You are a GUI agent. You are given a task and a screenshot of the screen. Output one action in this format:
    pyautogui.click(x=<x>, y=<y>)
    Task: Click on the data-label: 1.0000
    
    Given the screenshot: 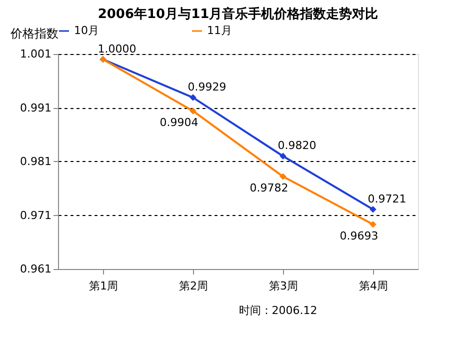 What is the action you would take?
    pyautogui.click(x=117, y=49)
    